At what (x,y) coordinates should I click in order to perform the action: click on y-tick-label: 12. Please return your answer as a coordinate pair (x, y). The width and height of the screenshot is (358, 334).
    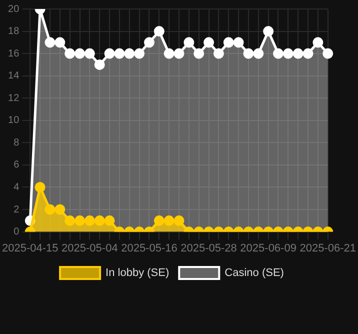
    Looking at the image, I should click on (14, 98).